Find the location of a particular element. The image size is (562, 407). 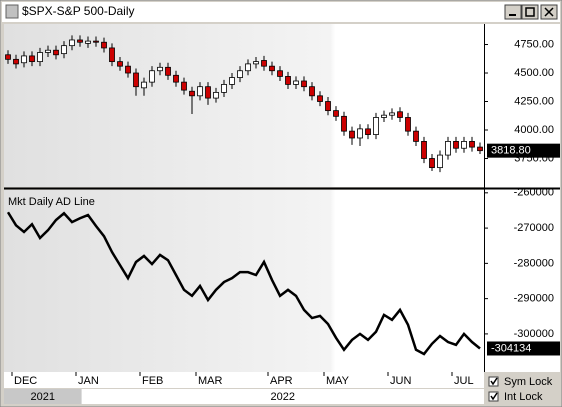

checkbox-label: Int Lock is located at coordinates (523, 397).